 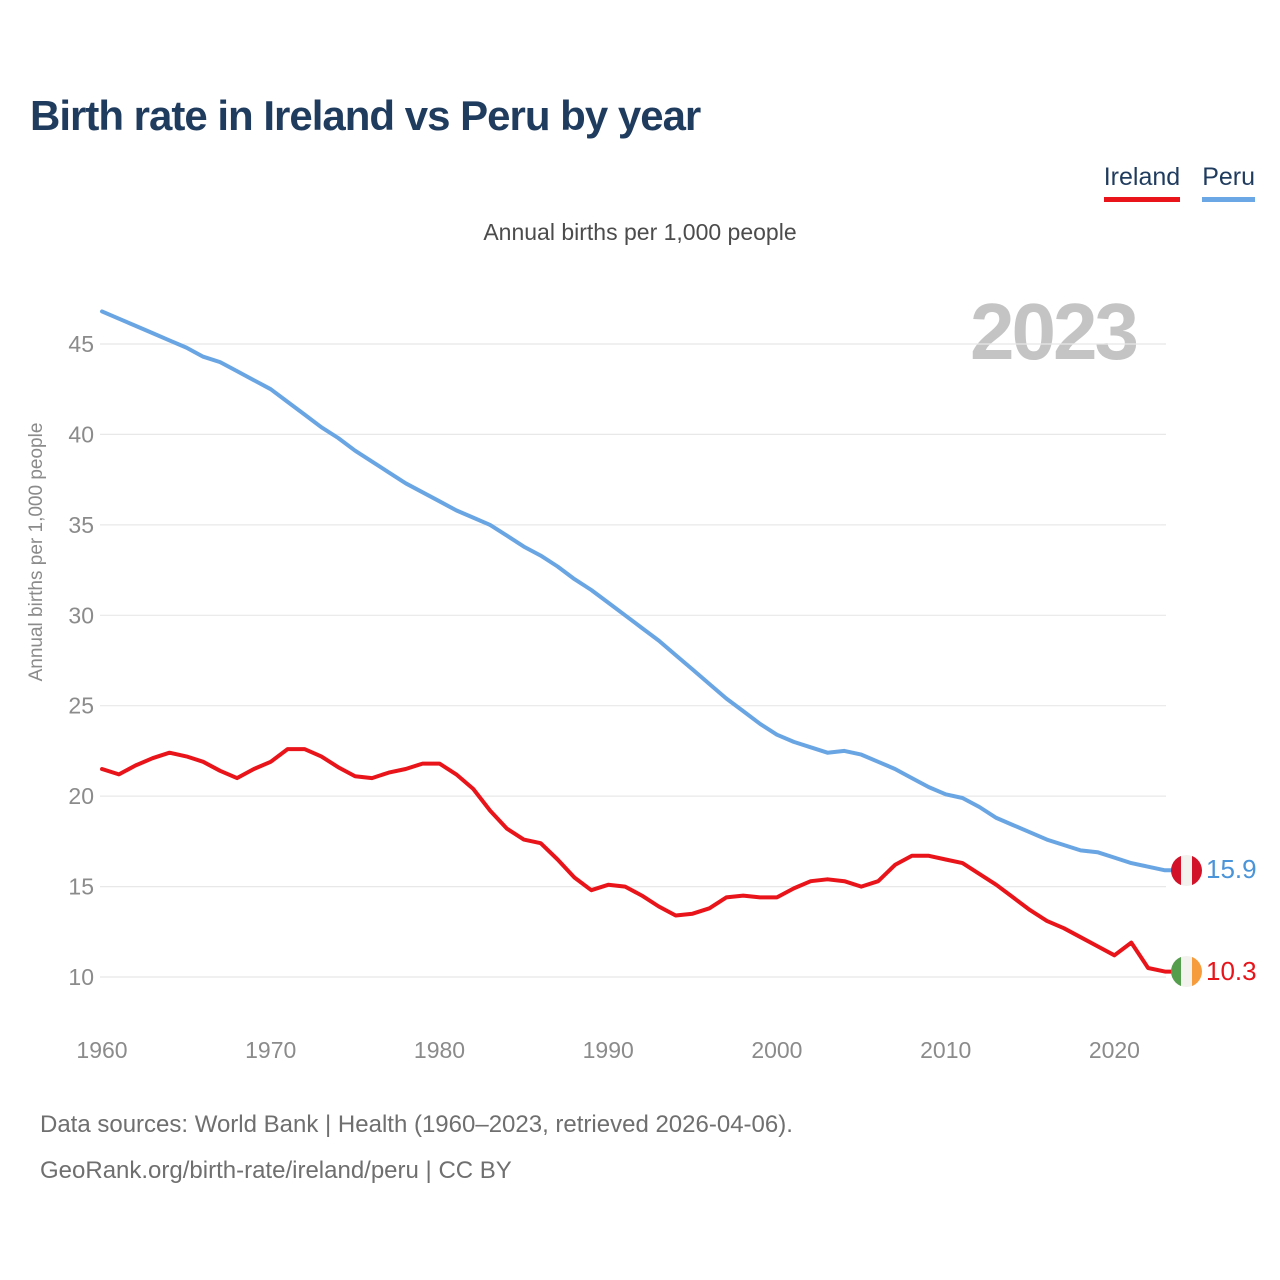 I want to click on y-axis-tick: 15, so click(x=81, y=887).